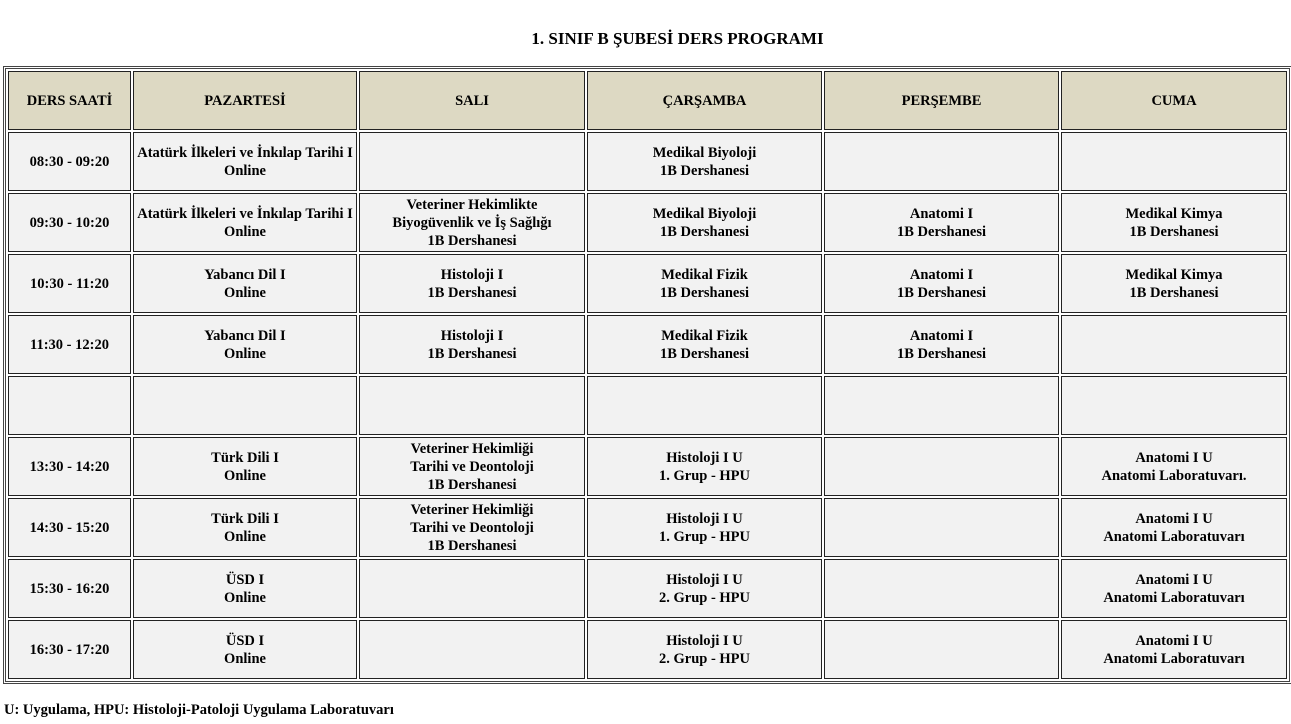 This screenshot has height=724, width=1291. I want to click on course-name: Yabancı Dil I, so click(245, 274).